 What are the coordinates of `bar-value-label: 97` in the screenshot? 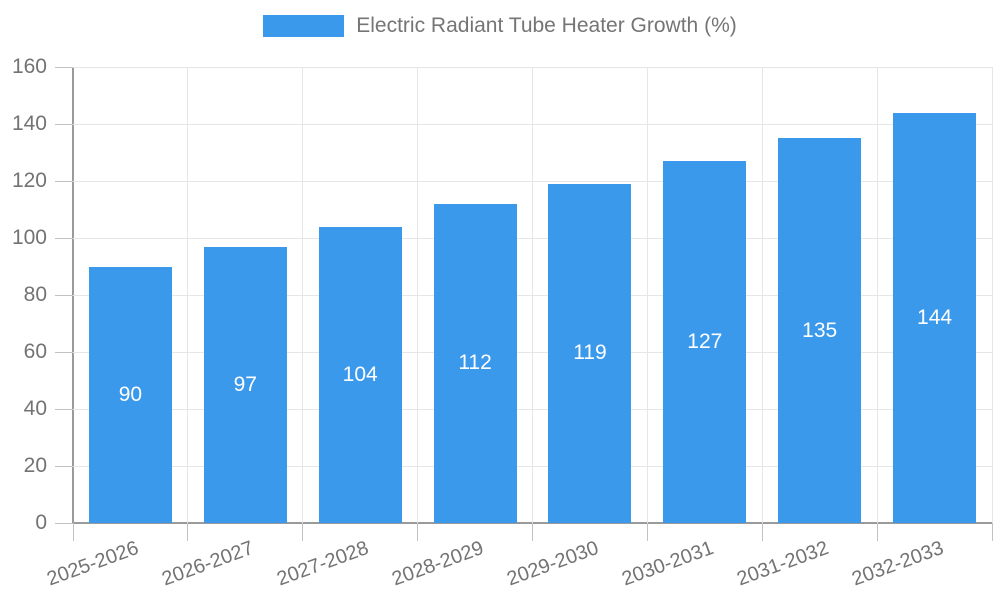 It's located at (245, 384).